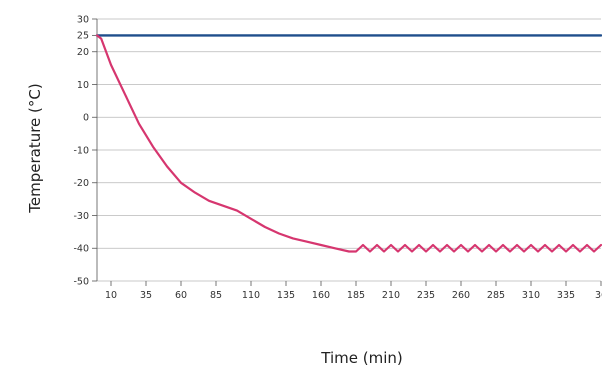  What do you see at coordinates (83, 85) in the screenshot?
I see `y-tick-label: 10` at bounding box center [83, 85].